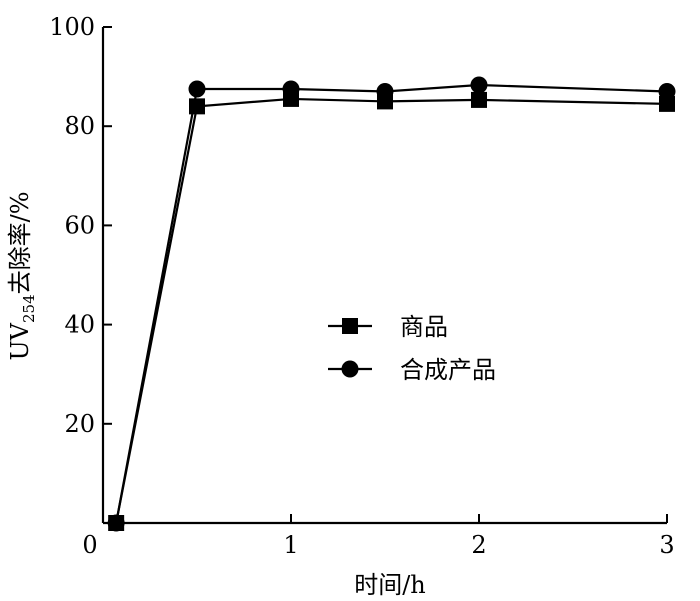 The image size is (700, 601). Describe the element at coordinates (290, 545) in the screenshot. I see `x-tick-label: 1` at that location.